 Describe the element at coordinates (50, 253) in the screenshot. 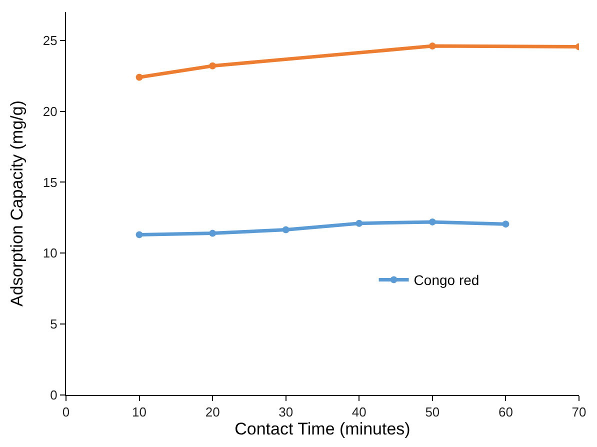

I see `y-tick-label: 10` at that location.